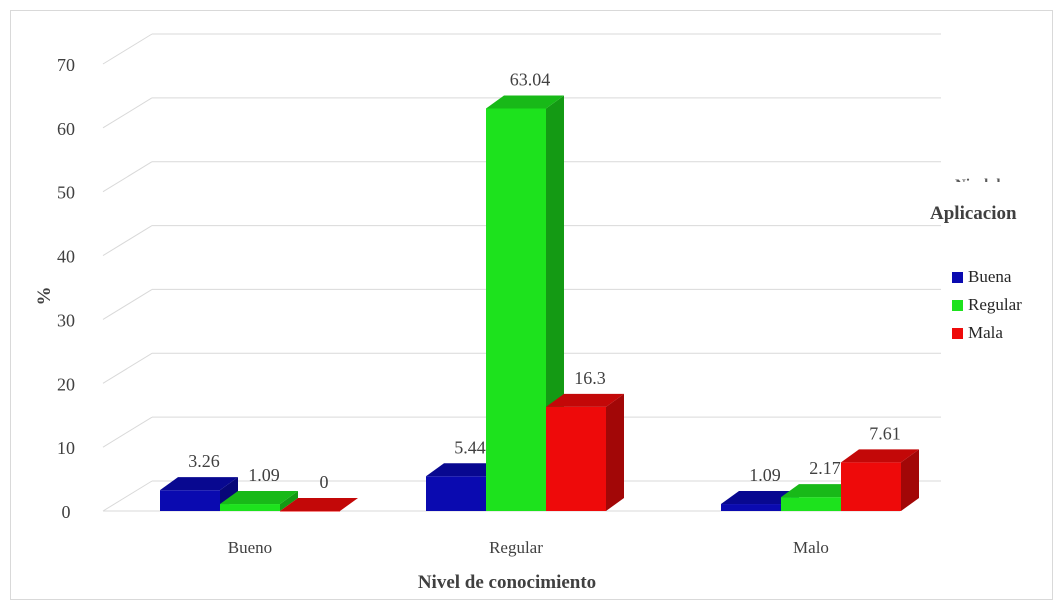 Image resolution: width=1063 pixels, height=600 pixels. What do you see at coordinates (66, 257) in the screenshot?
I see `y-tick-label: 40` at bounding box center [66, 257].